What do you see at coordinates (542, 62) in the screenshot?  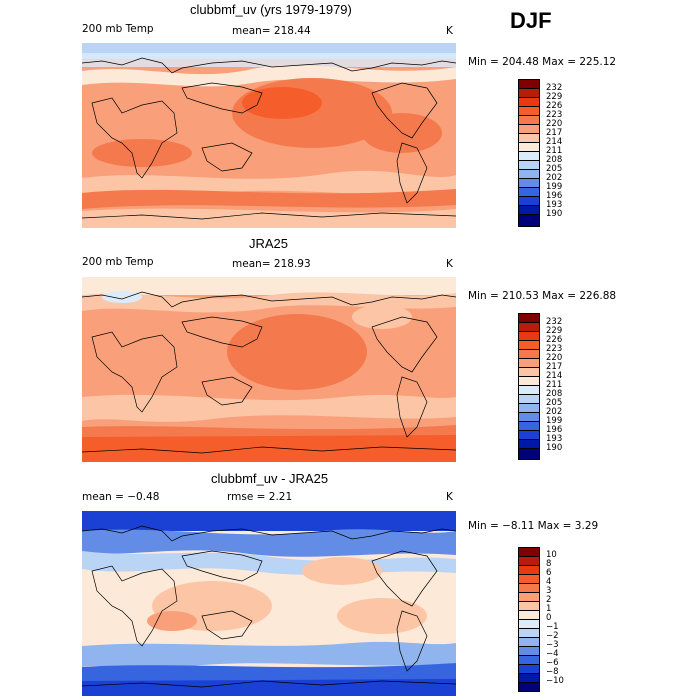 I see `panel1-minmax-label: Min = 204.48 Max = 225.12` at bounding box center [542, 62].